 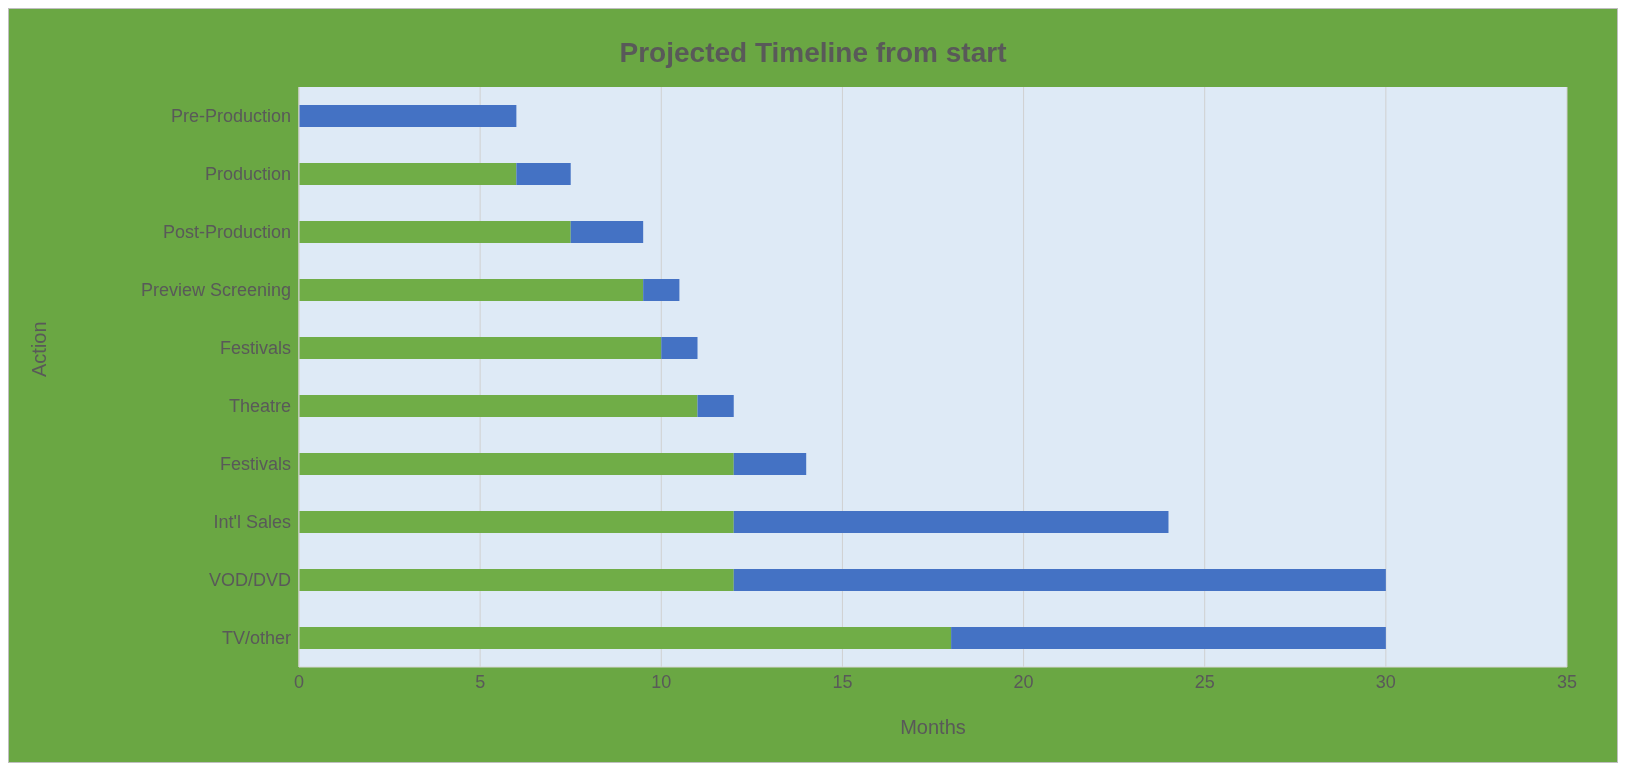 I want to click on y-tick-label: Theatre, so click(x=259, y=406).